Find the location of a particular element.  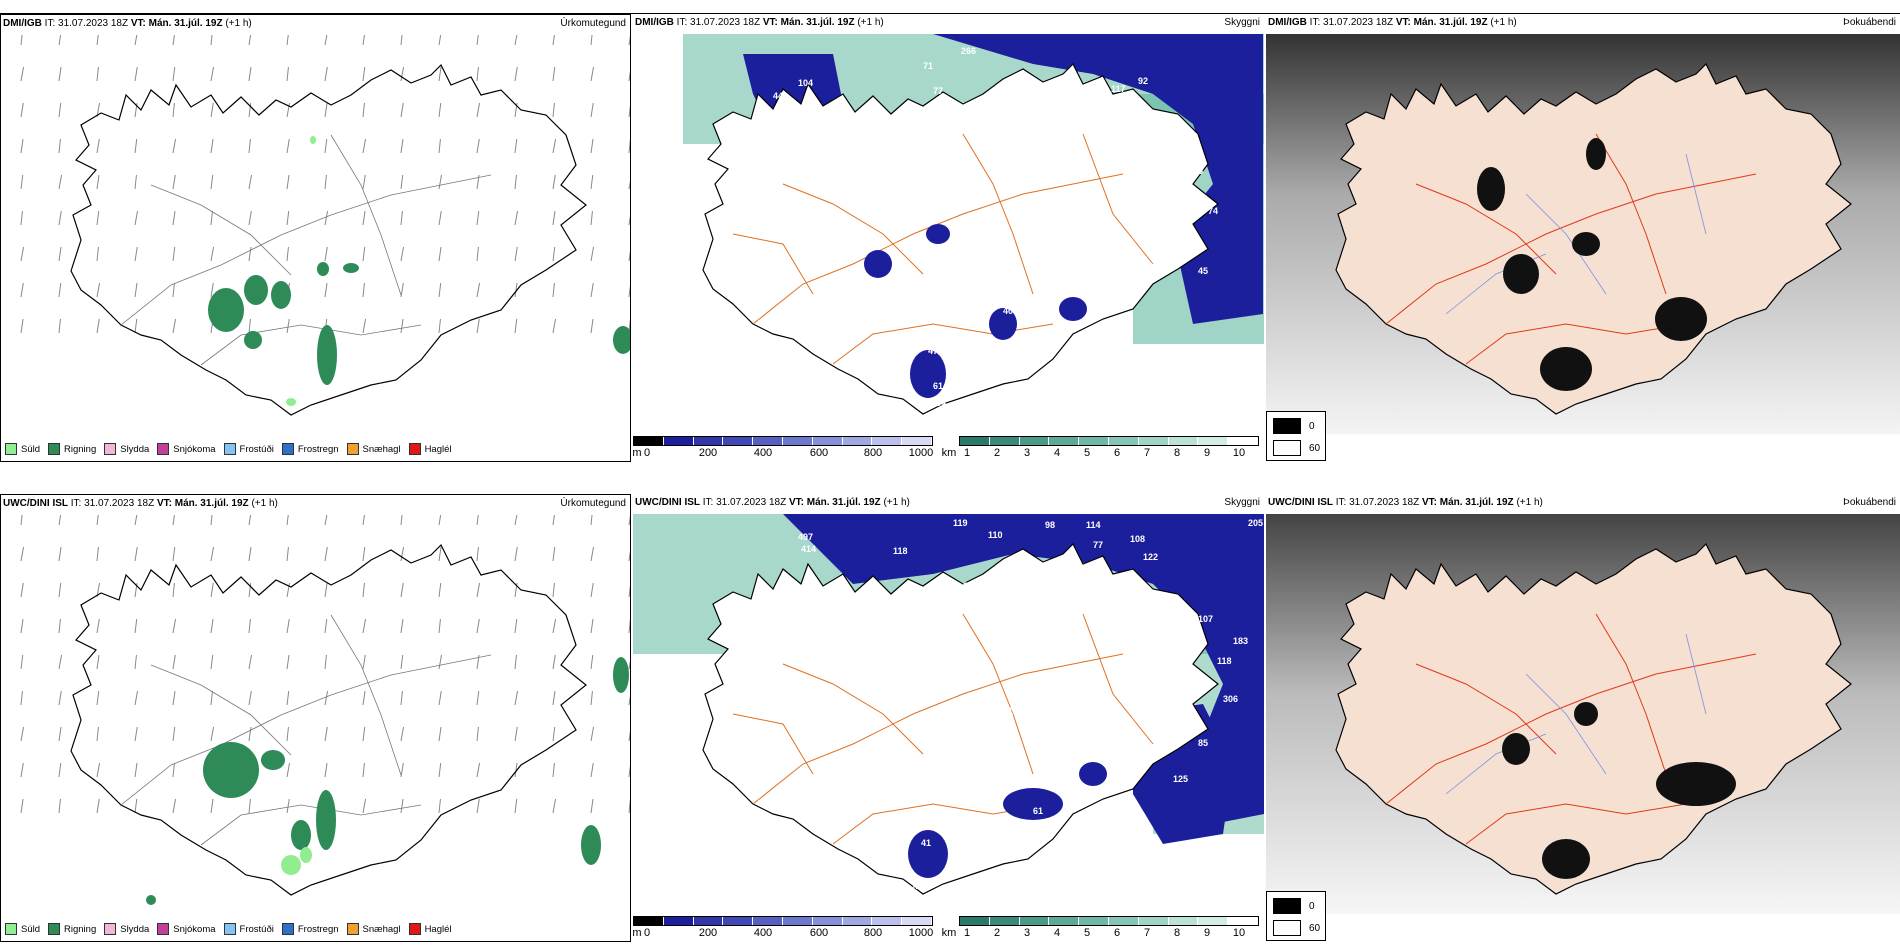

visibility-value-label: 103 is located at coordinates (1178, 627).